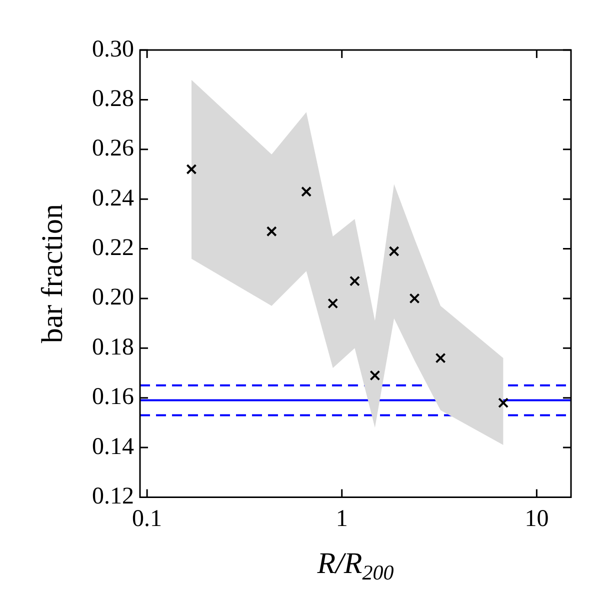 Image resolution: width=600 pixels, height=600 pixels. Describe the element at coordinates (147, 519) in the screenshot. I see `x-tick-label: 0.1` at that location.